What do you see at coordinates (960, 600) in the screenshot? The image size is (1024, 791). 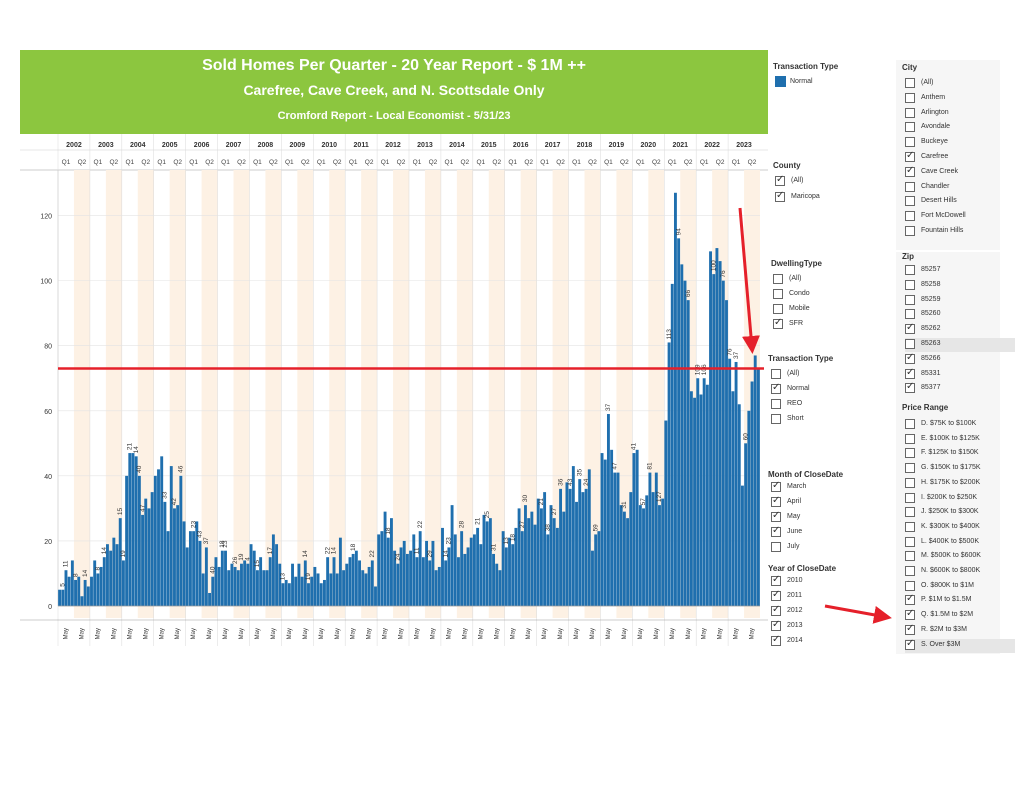 I see `price-range-filter-item: P. $1M to $1.5M` at bounding box center [960, 600].